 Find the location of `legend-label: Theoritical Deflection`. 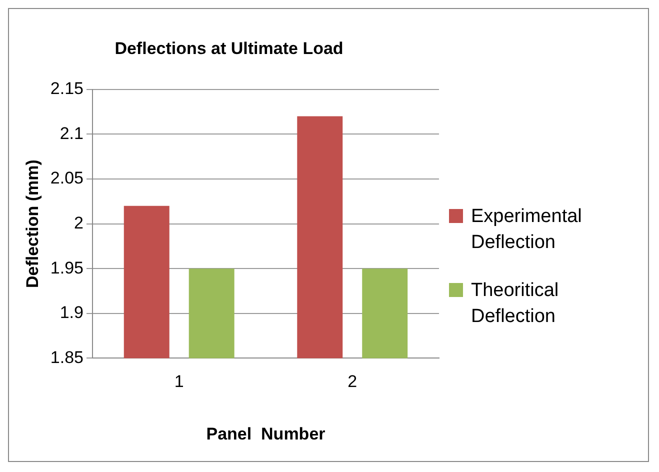

legend-label: Theoritical Deflection is located at coordinates (515, 304).